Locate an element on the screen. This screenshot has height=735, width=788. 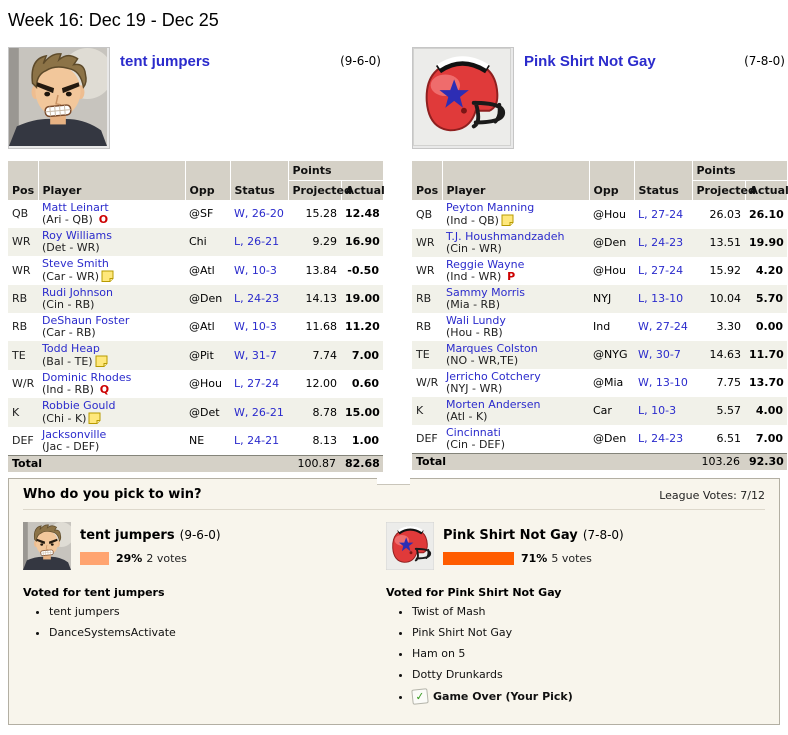
player-cell: Robbie Gould (Chi - K) is located at coordinates (111, 412).